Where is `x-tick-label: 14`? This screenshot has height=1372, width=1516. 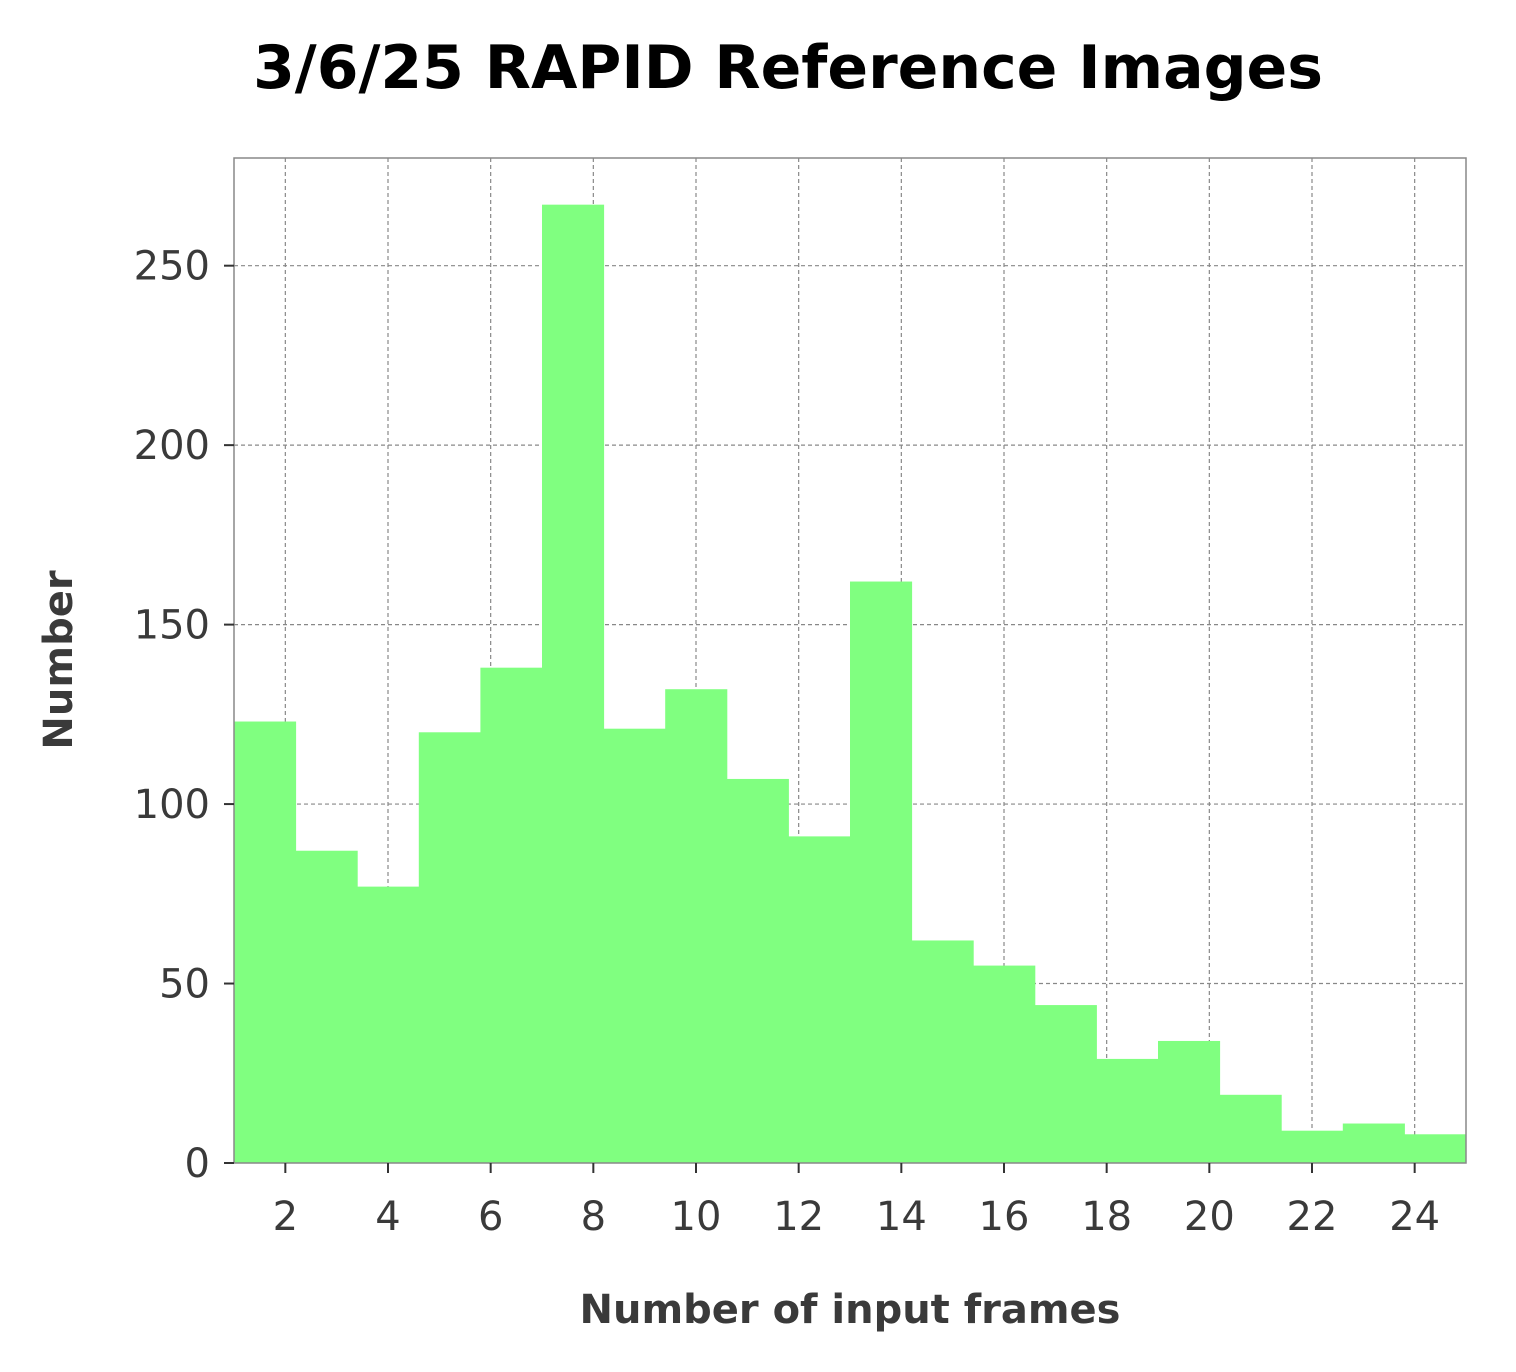
x-tick-label: 14 is located at coordinates (901, 1217).